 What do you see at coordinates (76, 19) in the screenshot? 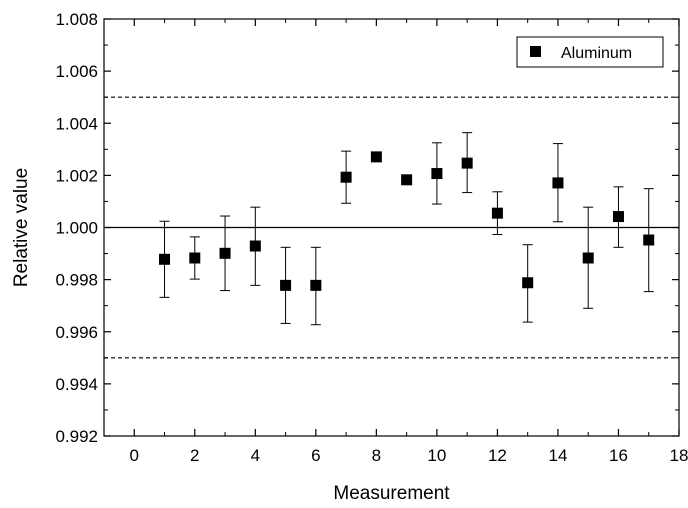
I see `y-tick-label: 1.008` at bounding box center [76, 19].